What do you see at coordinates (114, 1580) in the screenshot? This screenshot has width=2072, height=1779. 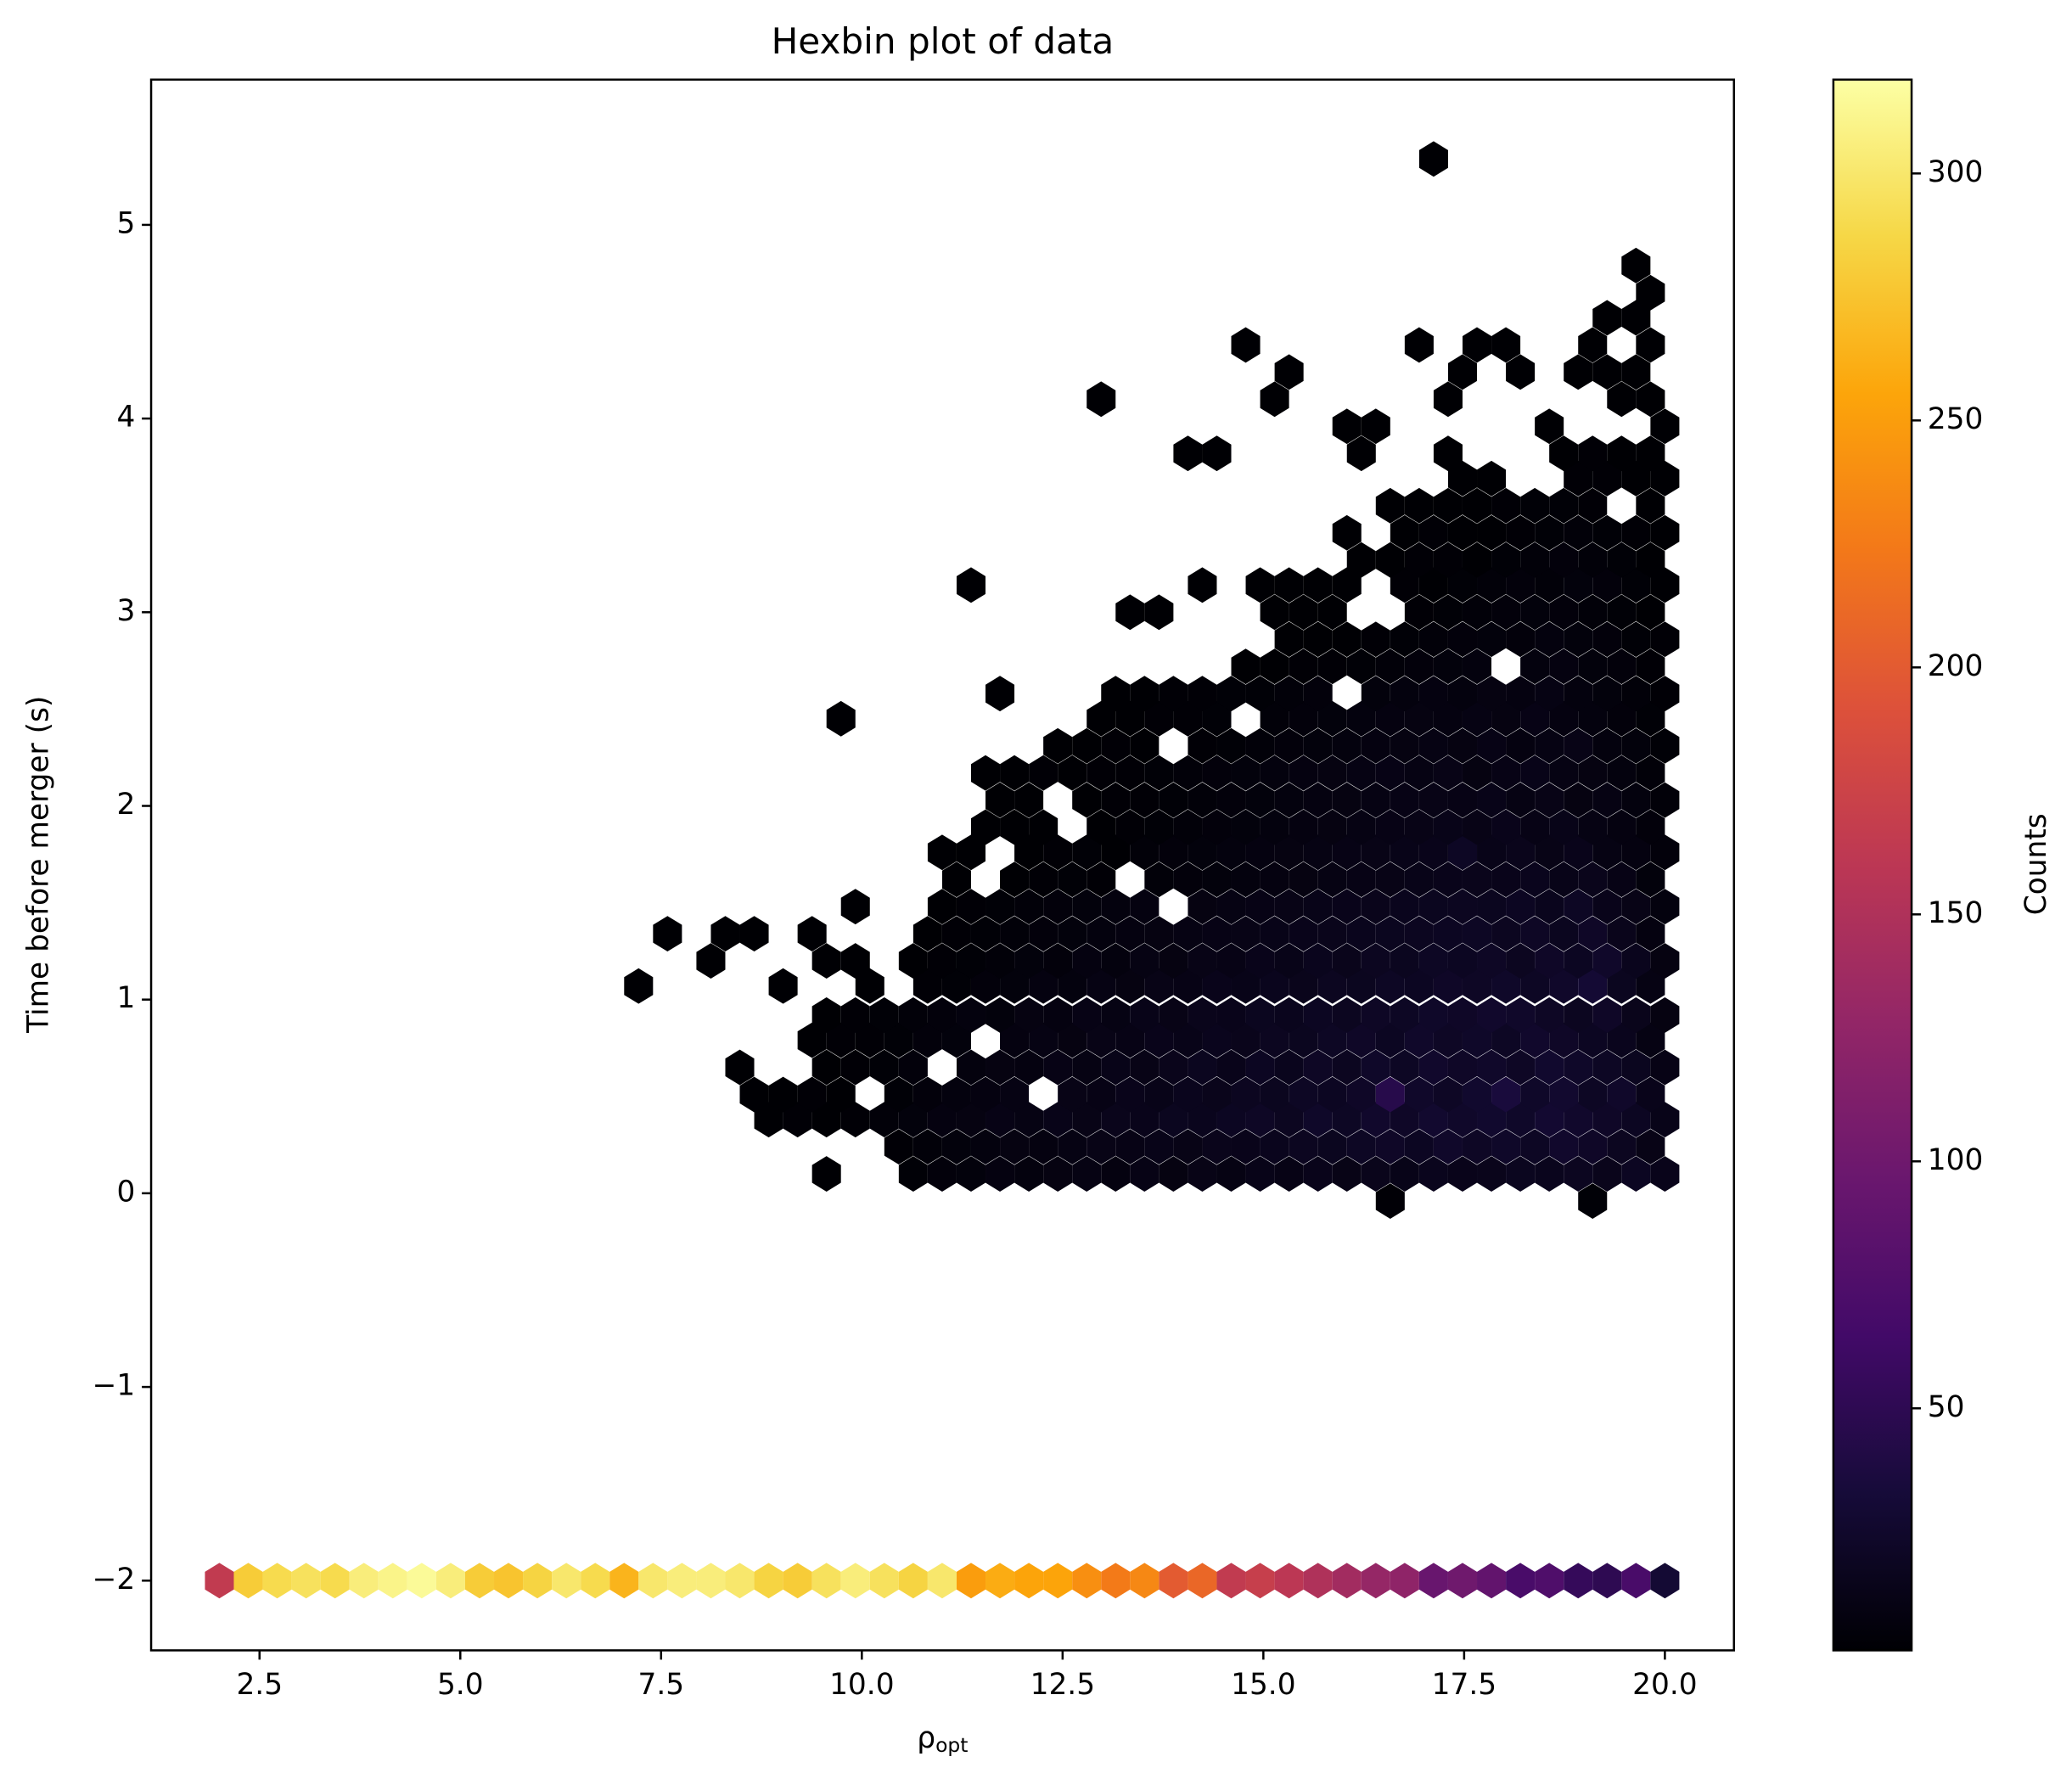 I see `y-tick-label: −2` at bounding box center [114, 1580].